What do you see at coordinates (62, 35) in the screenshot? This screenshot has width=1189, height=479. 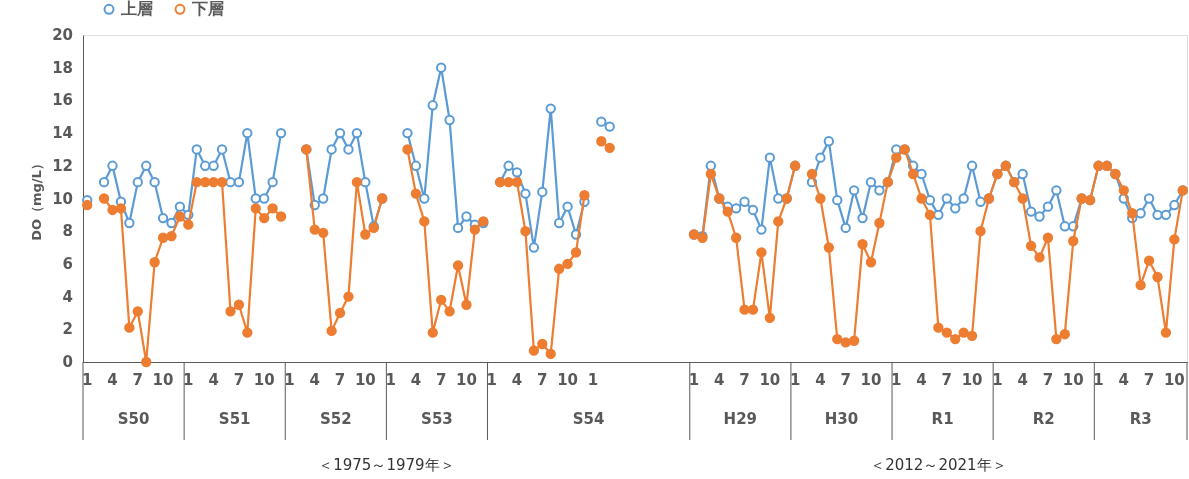 I see `y-tick-label: 20` at bounding box center [62, 35].